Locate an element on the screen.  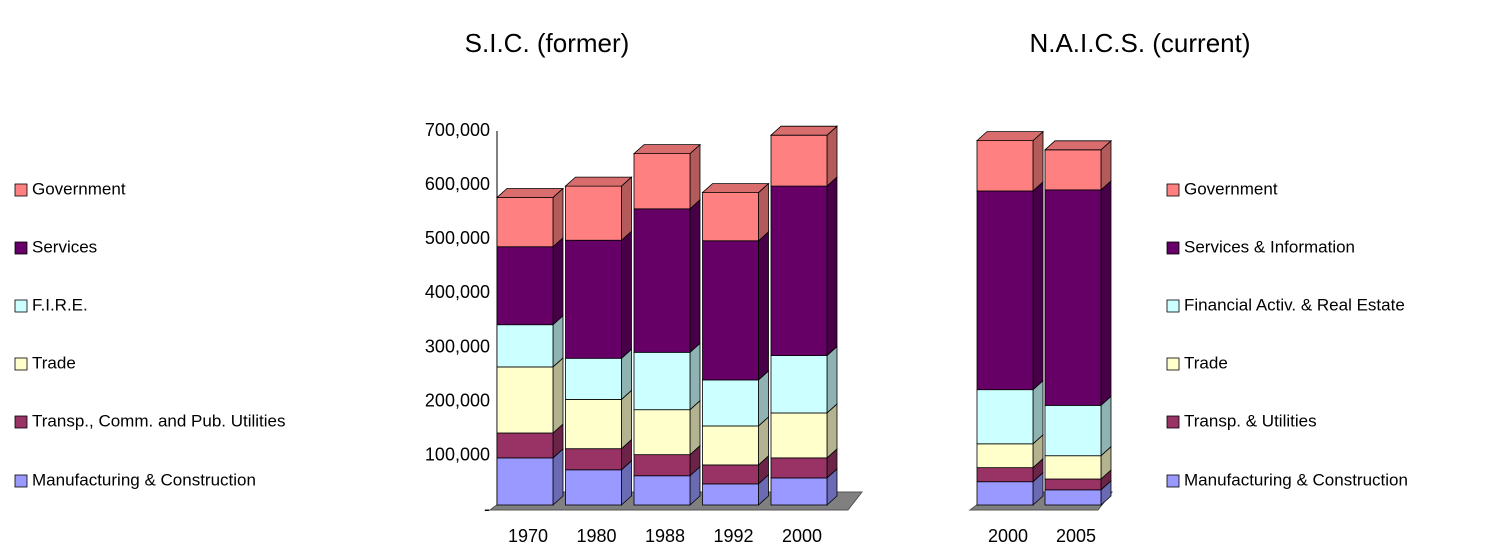
legend-label: Services & Information is located at coordinates (1269, 246).